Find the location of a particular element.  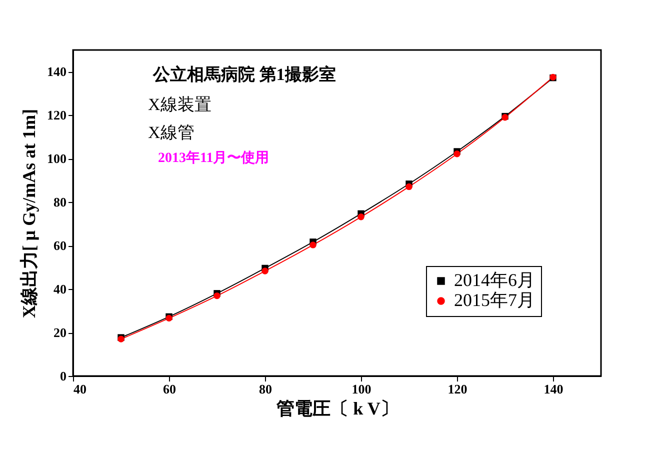

x-tick-label: 140 is located at coordinates (554, 389).